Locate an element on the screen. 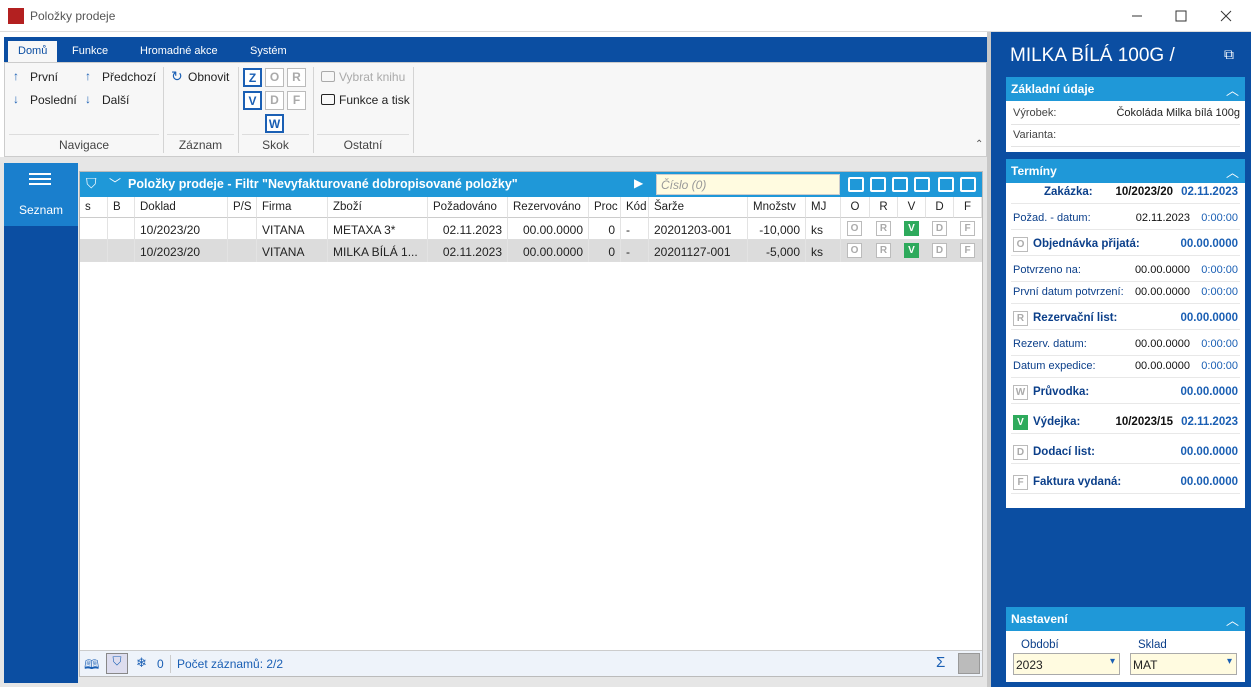 The width and height of the screenshot is (1251, 687). search-box: Číslo (0) is located at coordinates (748, 184).